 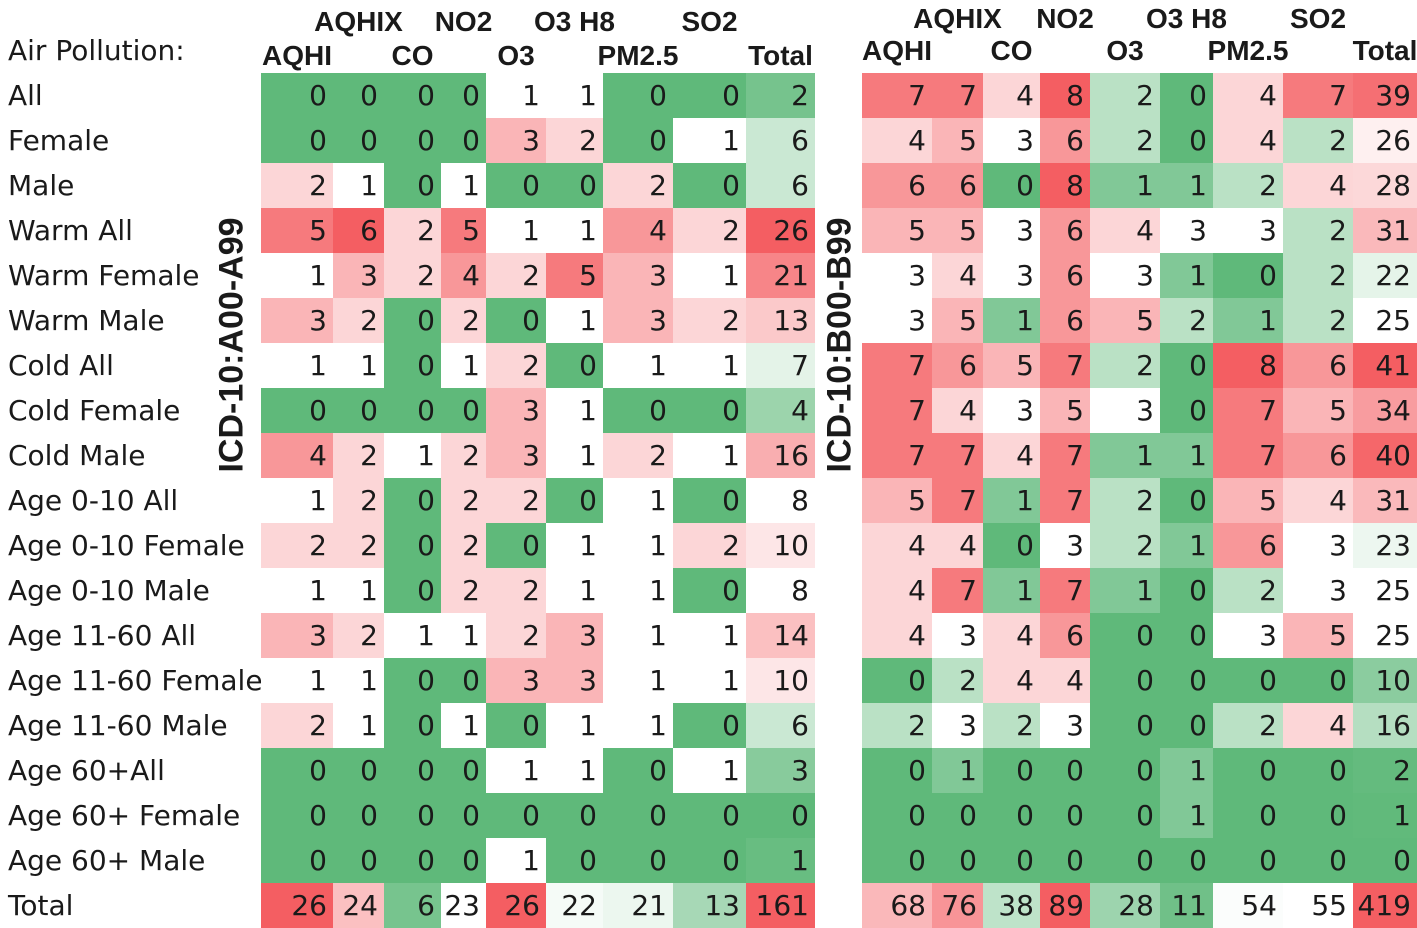 I want to click on heatmap-cell: 23, so click(x=1385, y=545).